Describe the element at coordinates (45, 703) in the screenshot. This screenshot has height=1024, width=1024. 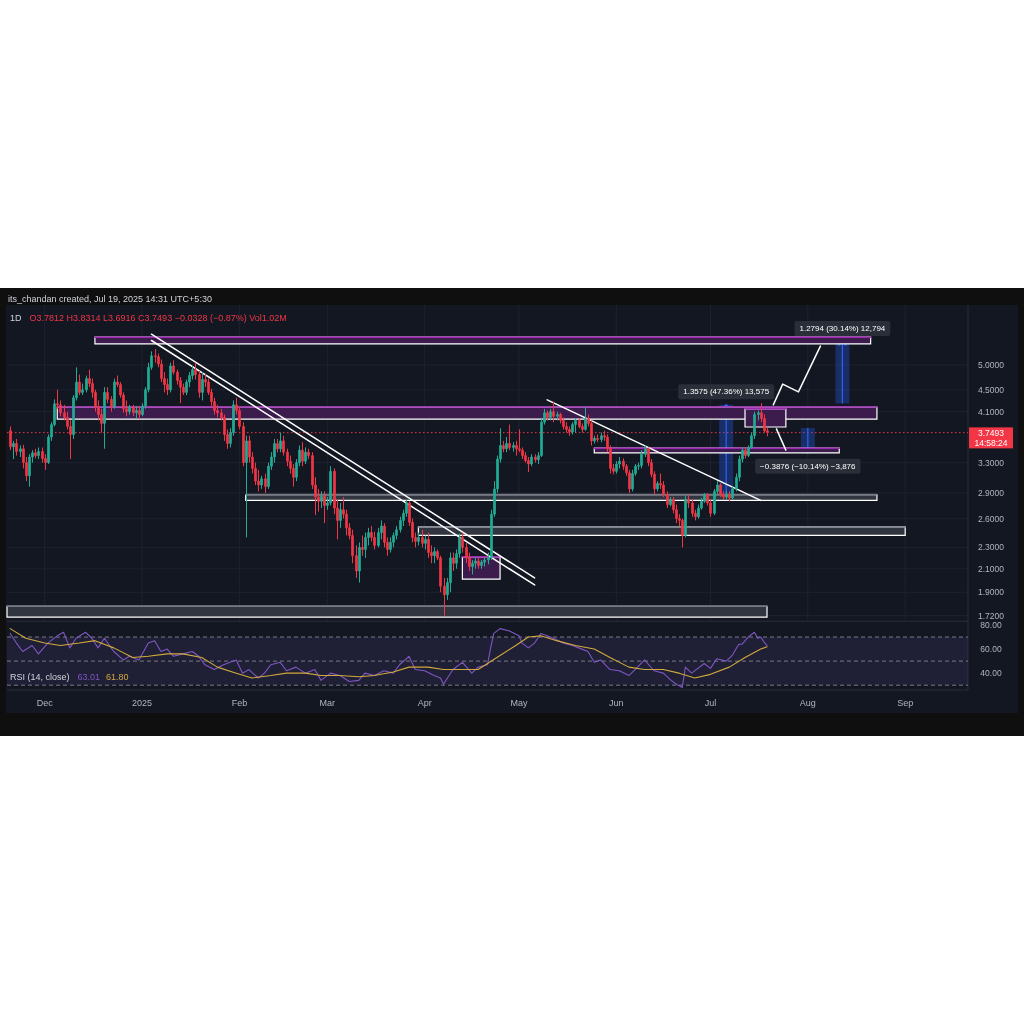
I see `x-tick-label: Dec` at that location.